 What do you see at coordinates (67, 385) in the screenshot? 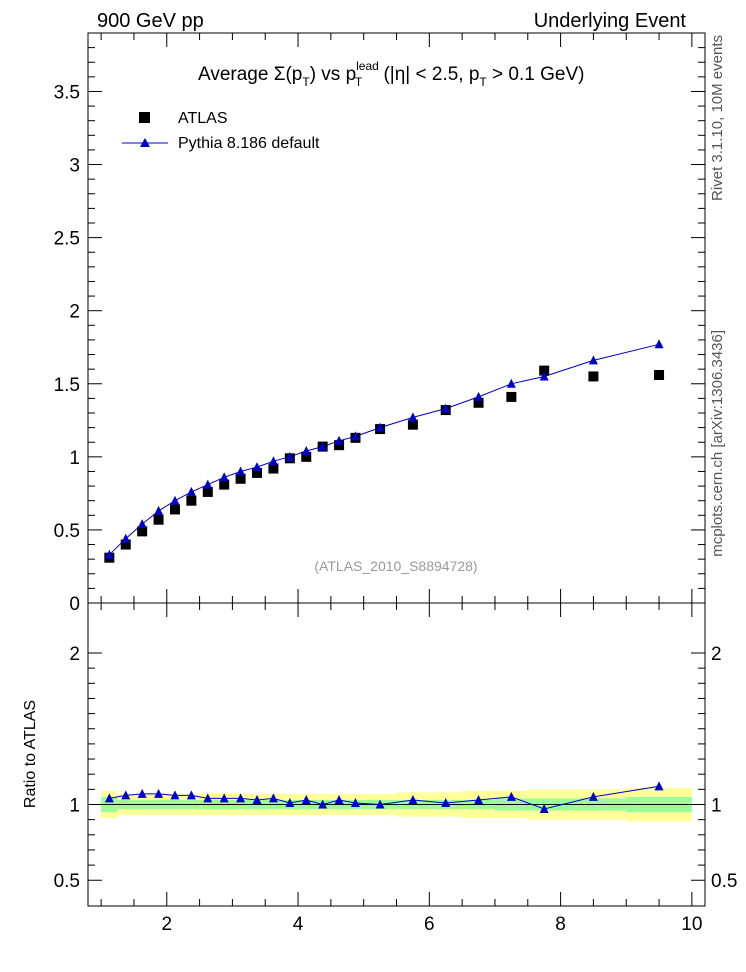
I see `main-y-tick-label: 1.5` at bounding box center [67, 385].